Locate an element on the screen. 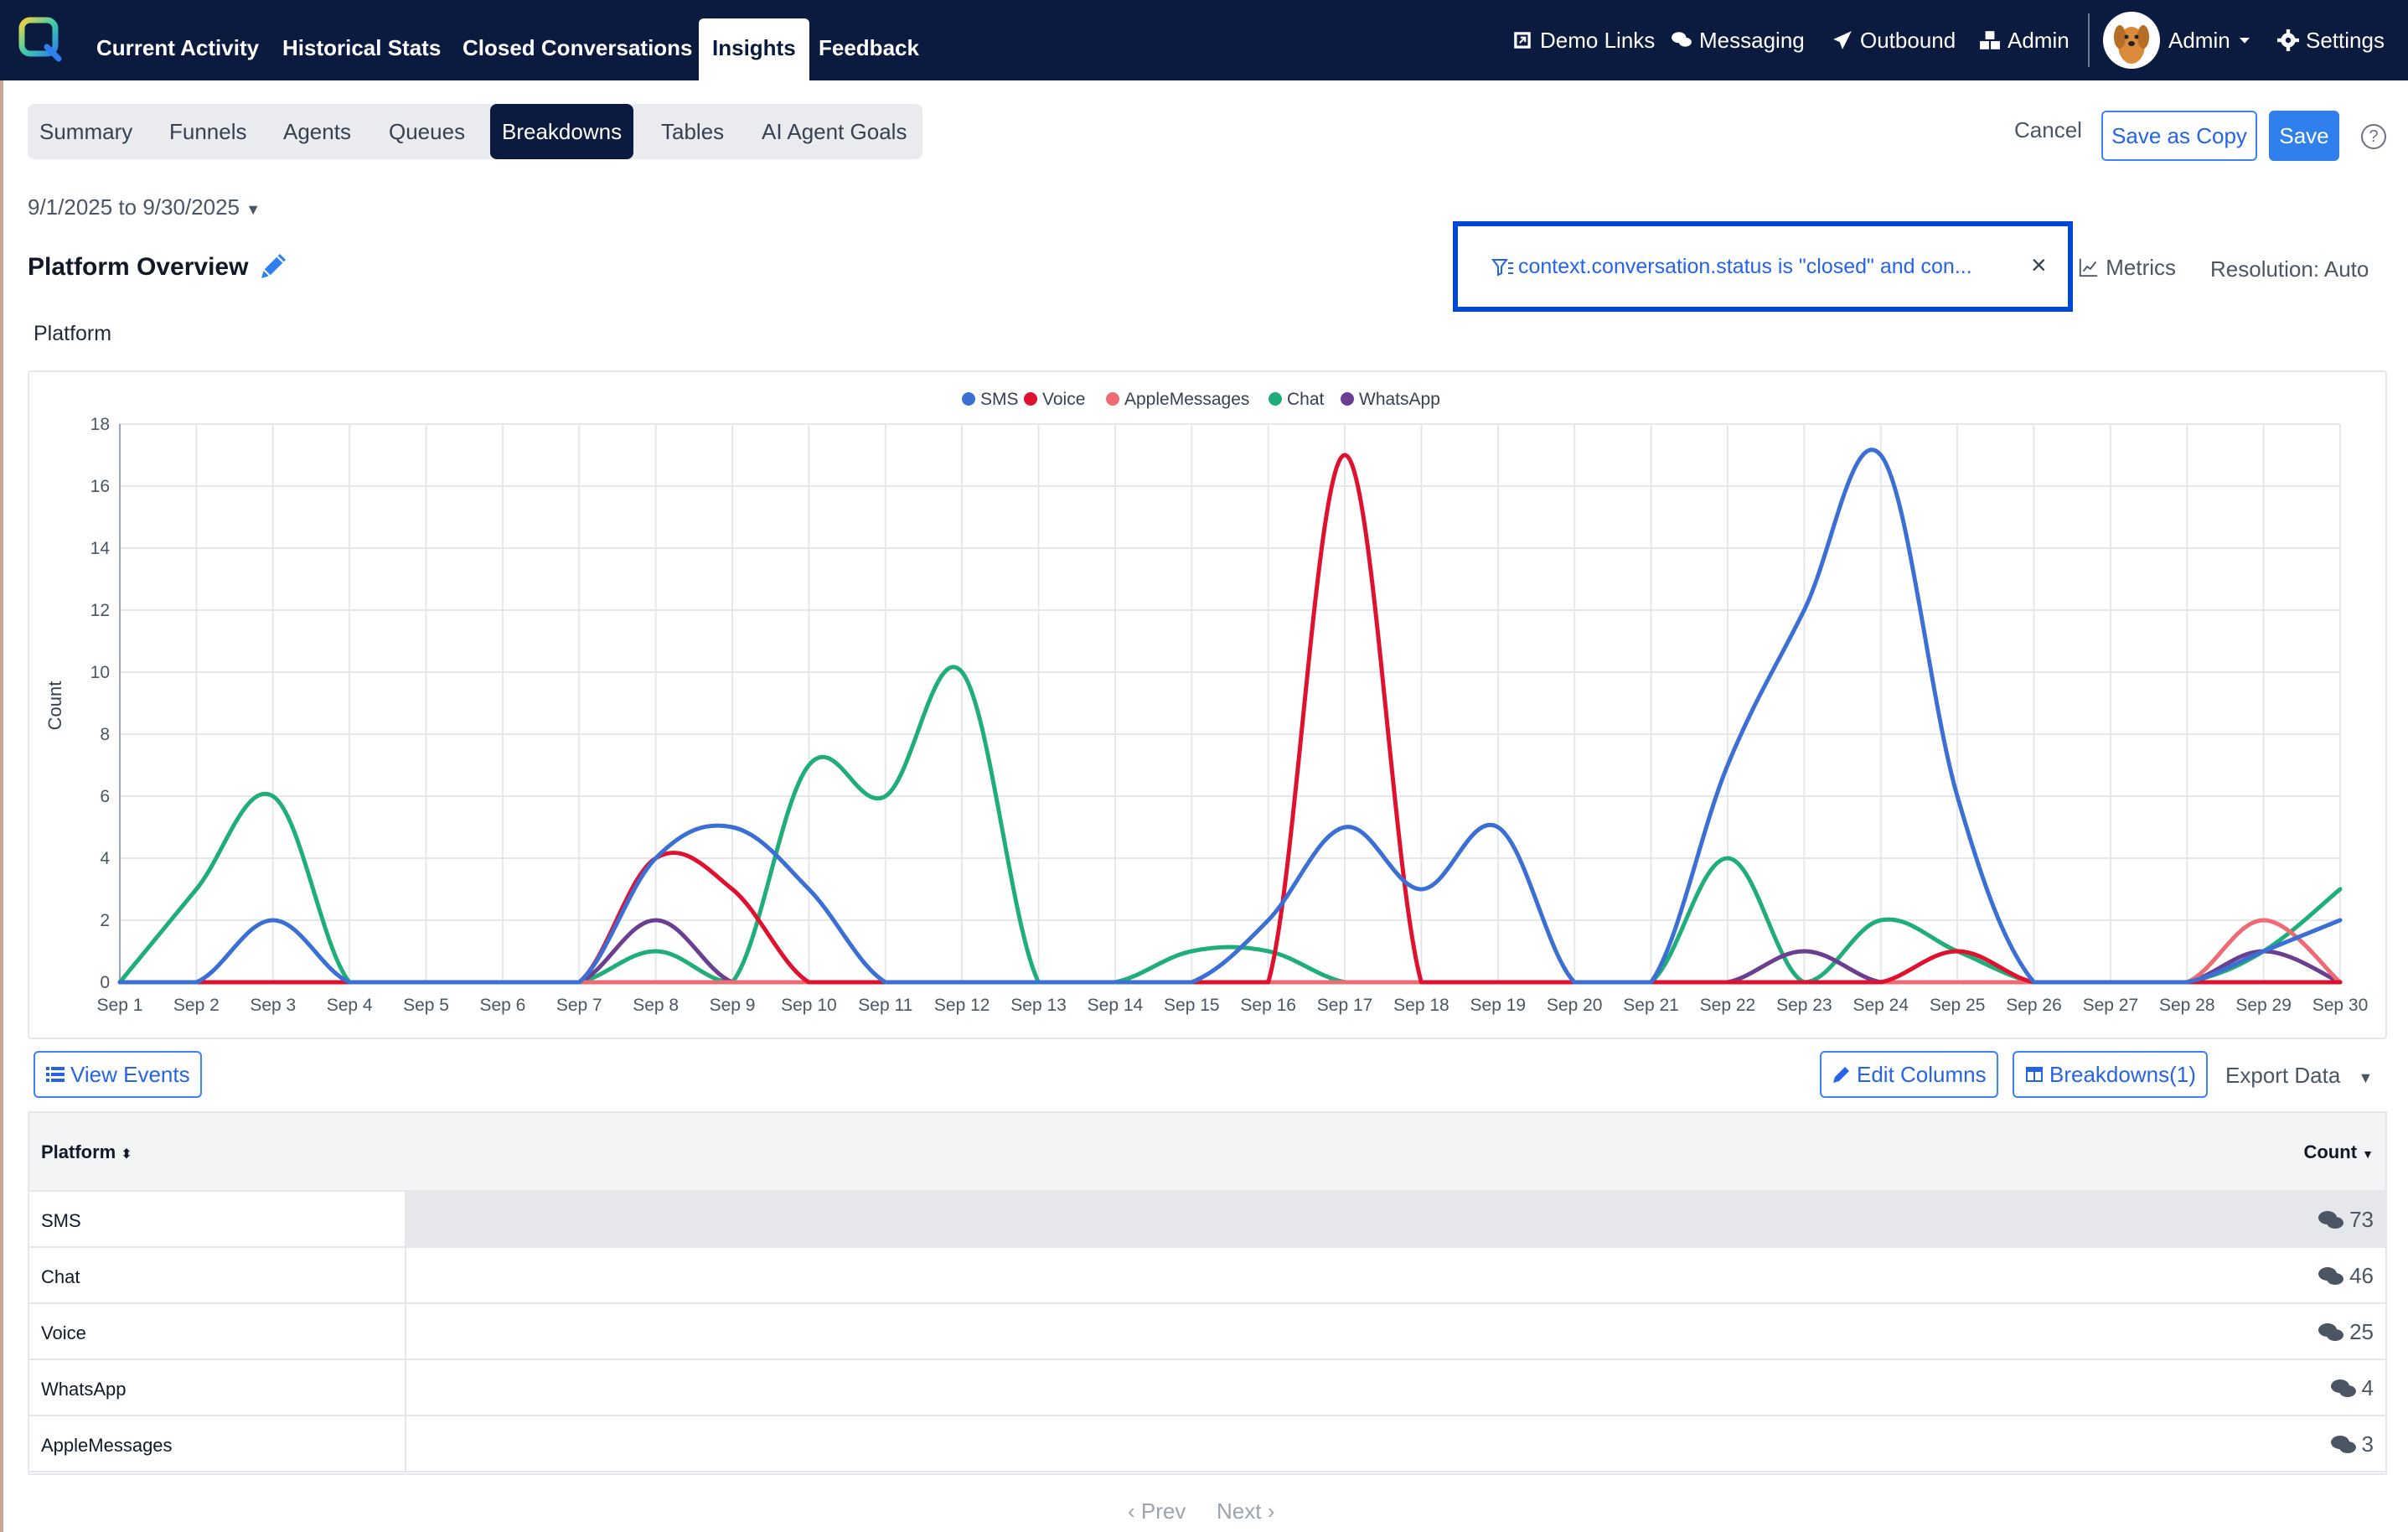 The height and width of the screenshot is (1532, 2408). prev-page-button: ‹ Prev is located at coordinates (1157, 1511).